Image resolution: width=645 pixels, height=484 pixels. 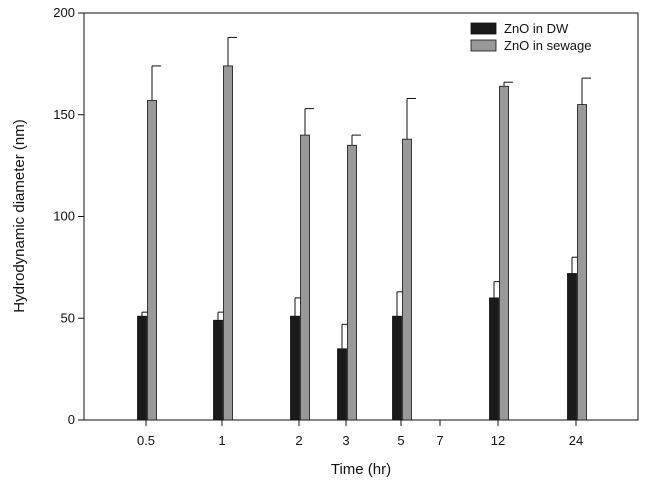 I want to click on y-tick-label: 150, so click(x=64, y=114).